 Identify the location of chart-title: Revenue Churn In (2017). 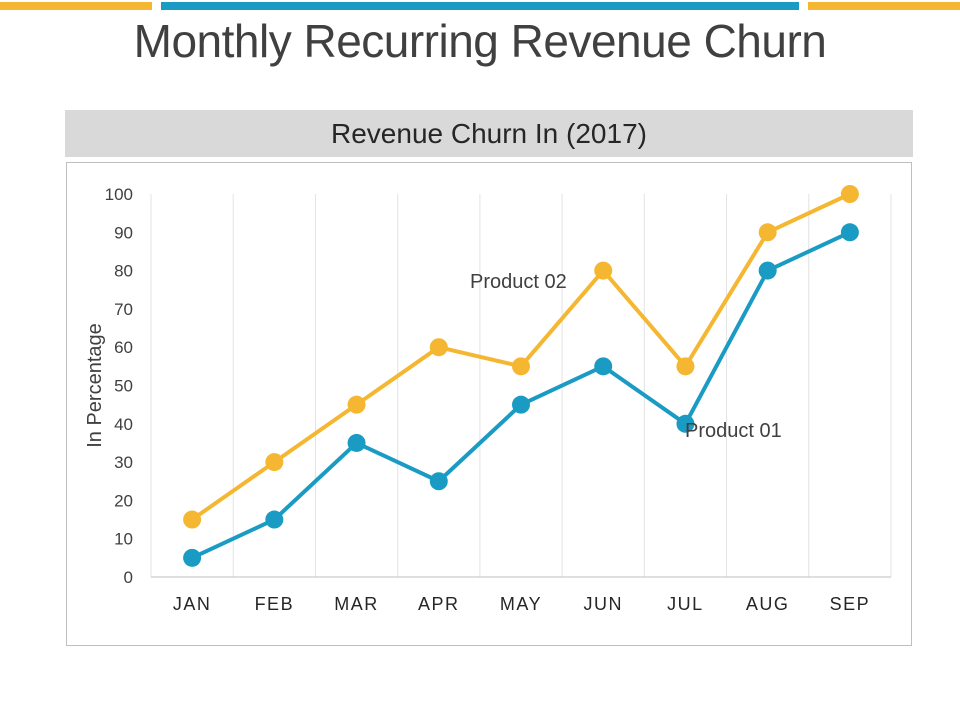
(489, 133).